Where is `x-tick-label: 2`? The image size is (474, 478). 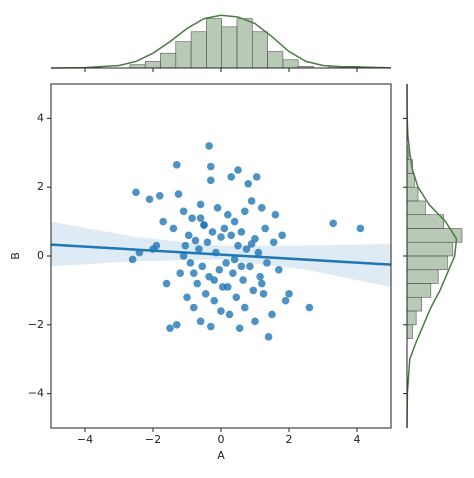 x-tick-label: 2 is located at coordinates (289, 439).